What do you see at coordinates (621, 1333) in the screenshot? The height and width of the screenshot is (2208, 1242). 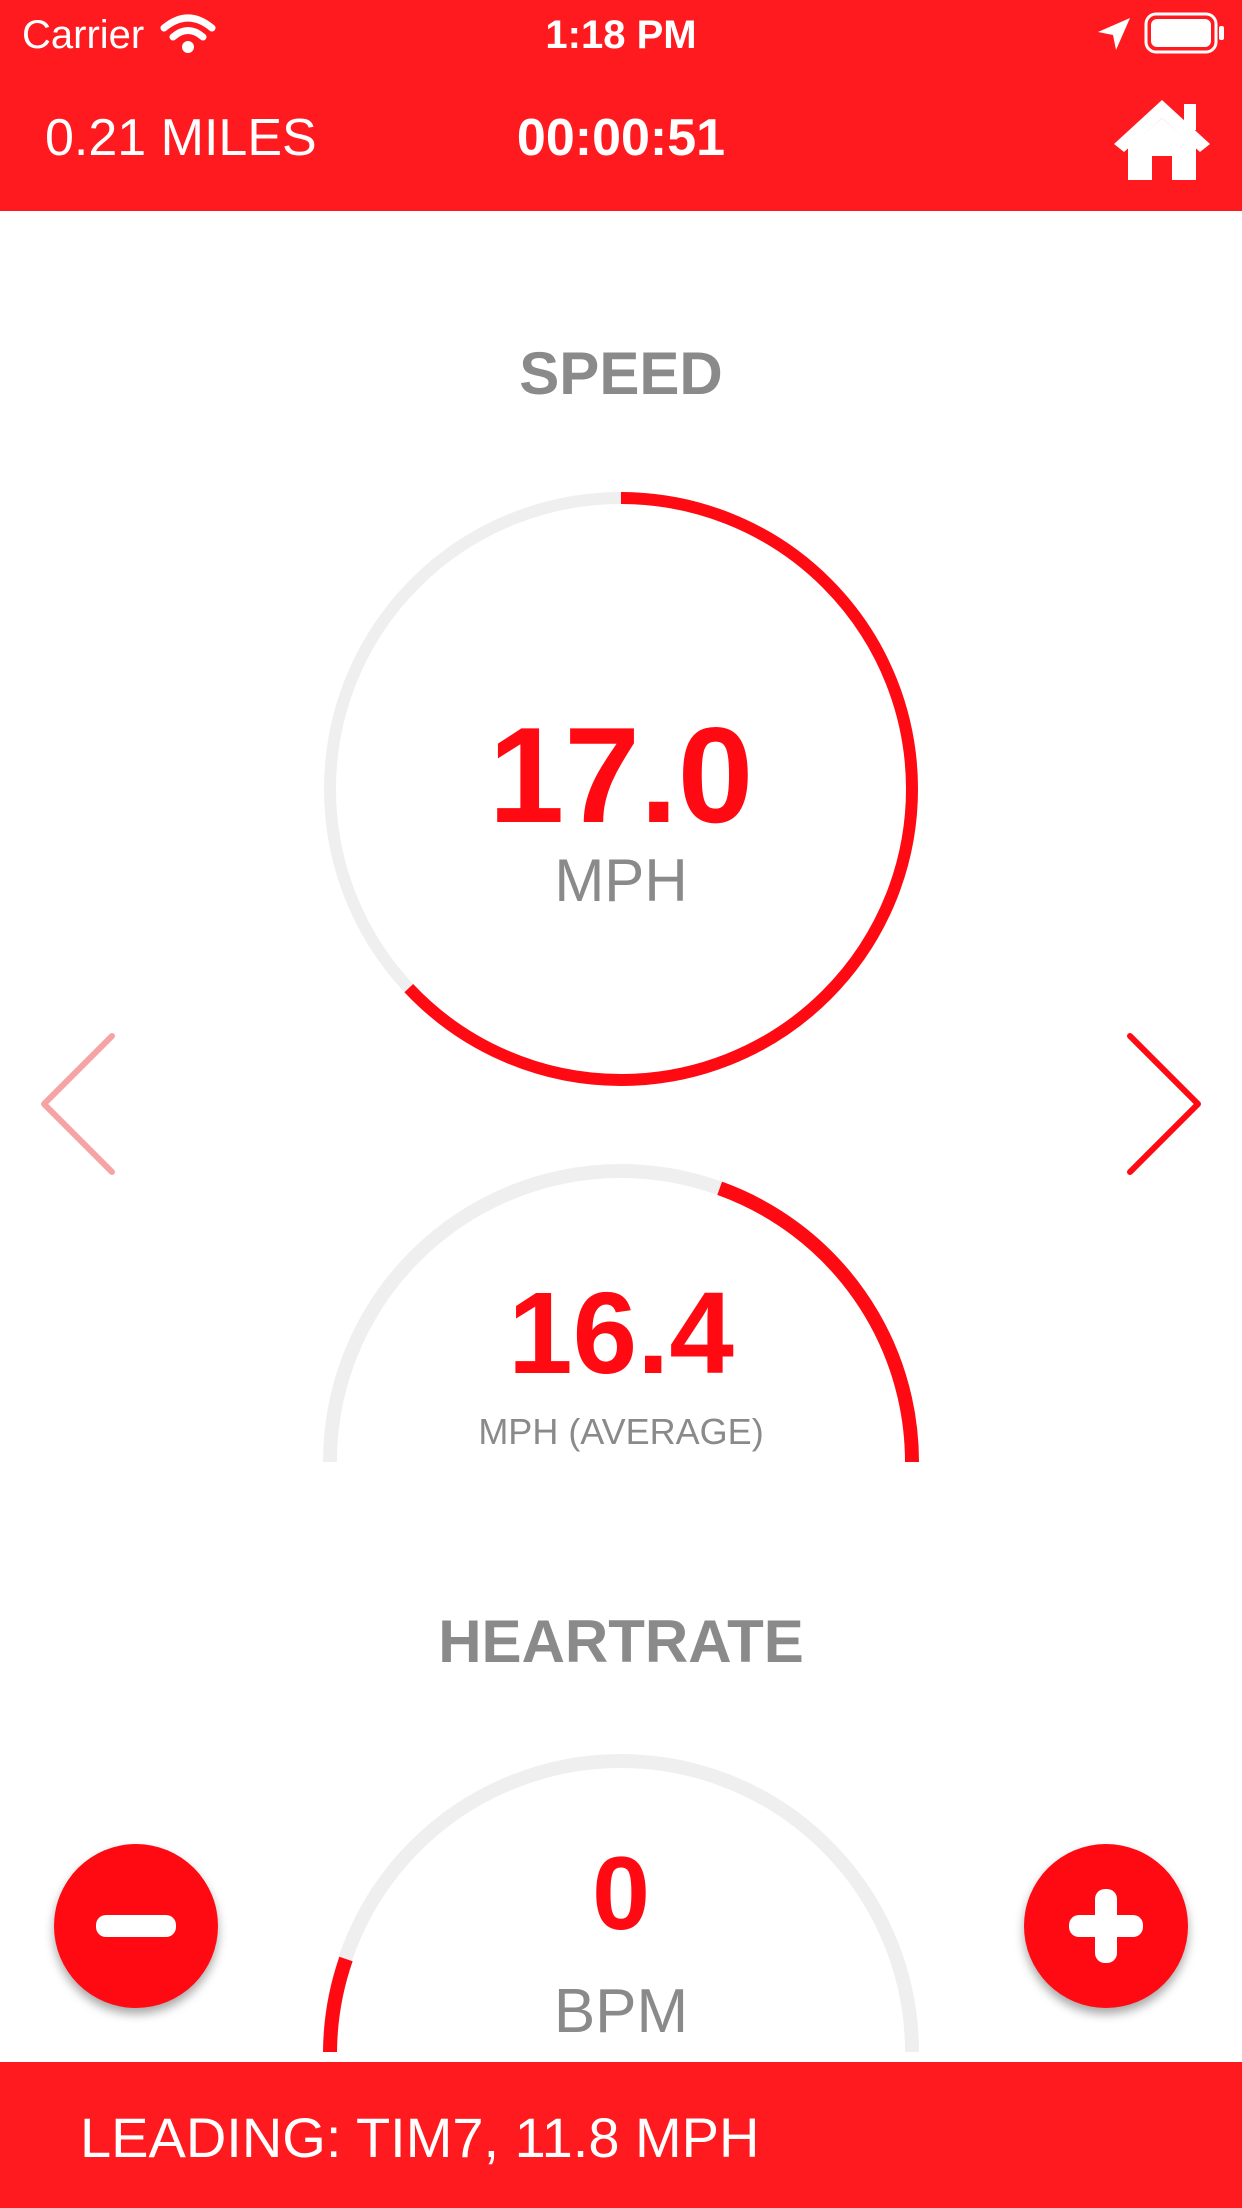 I see `average-speed-value: 16.4` at bounding box center [621, 1333].